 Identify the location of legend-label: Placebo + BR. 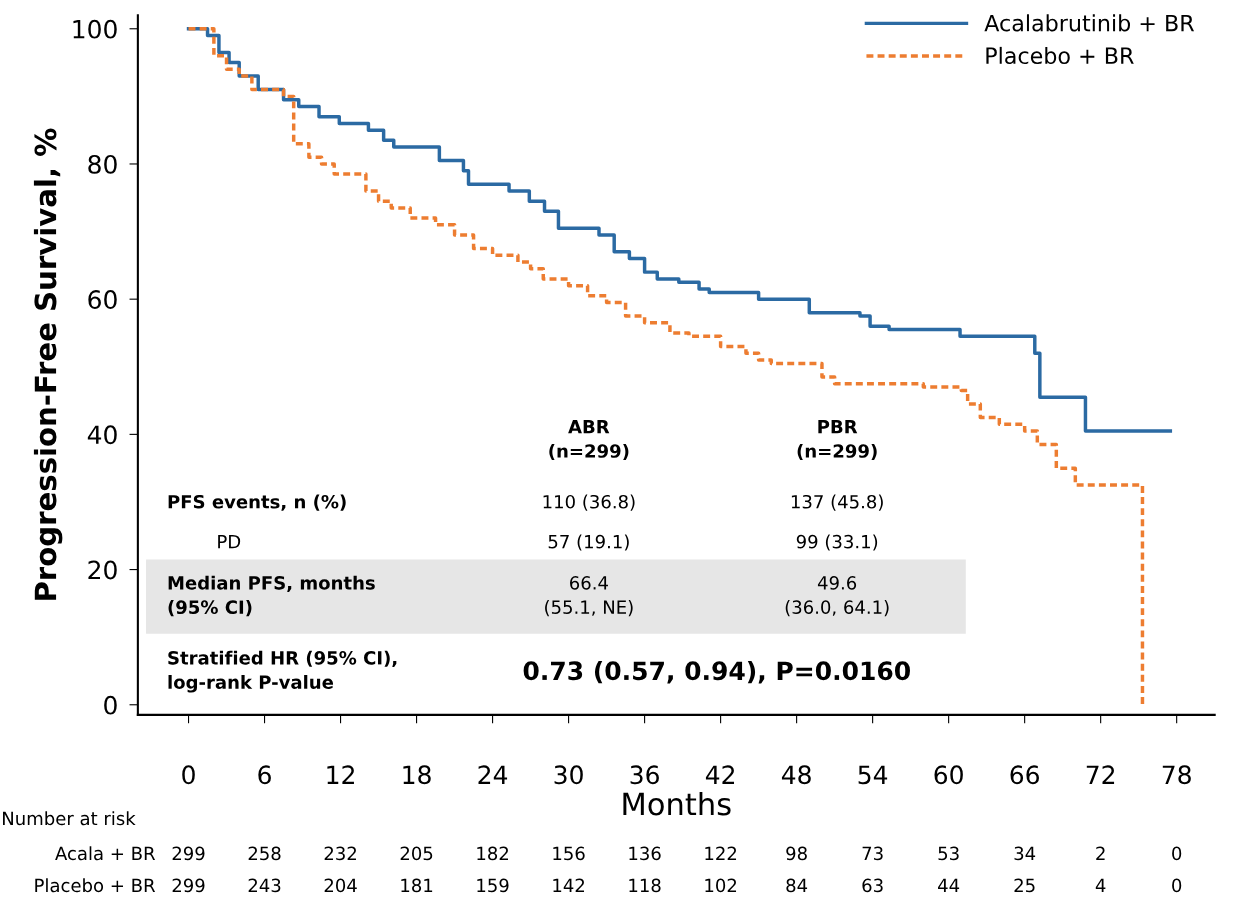
(1060, 55).